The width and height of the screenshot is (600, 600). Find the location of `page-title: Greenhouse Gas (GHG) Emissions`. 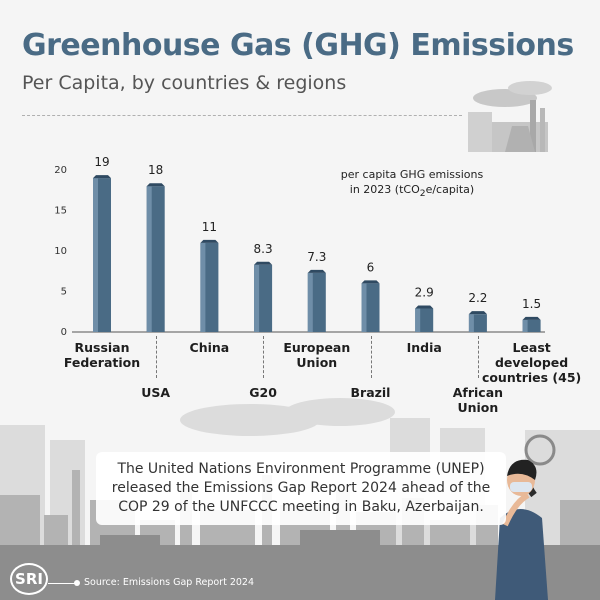

page-title: Greenhouse Gas (GHG) Emissions is located at coordinates (298, 45).